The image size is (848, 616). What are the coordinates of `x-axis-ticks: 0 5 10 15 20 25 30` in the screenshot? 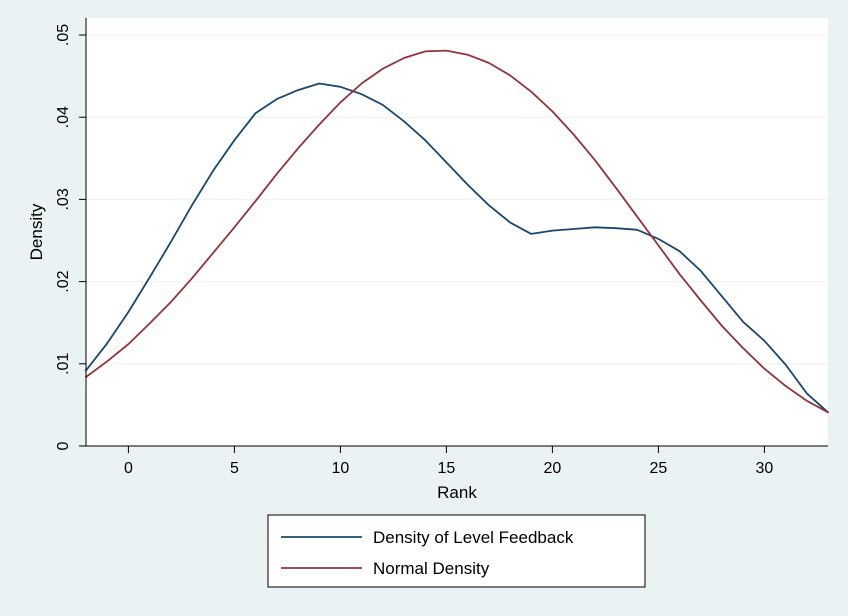 It's located at (448, 461).